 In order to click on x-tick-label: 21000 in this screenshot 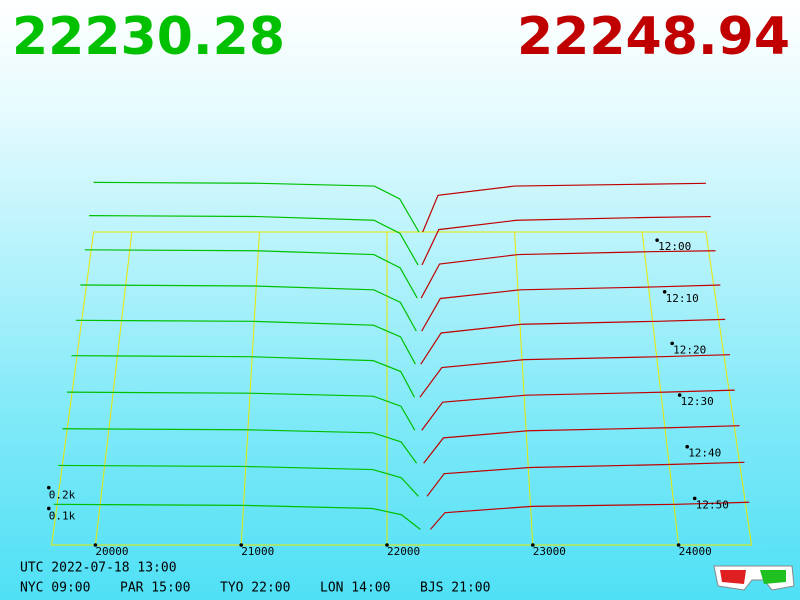, I will do `click(257, 551)`.